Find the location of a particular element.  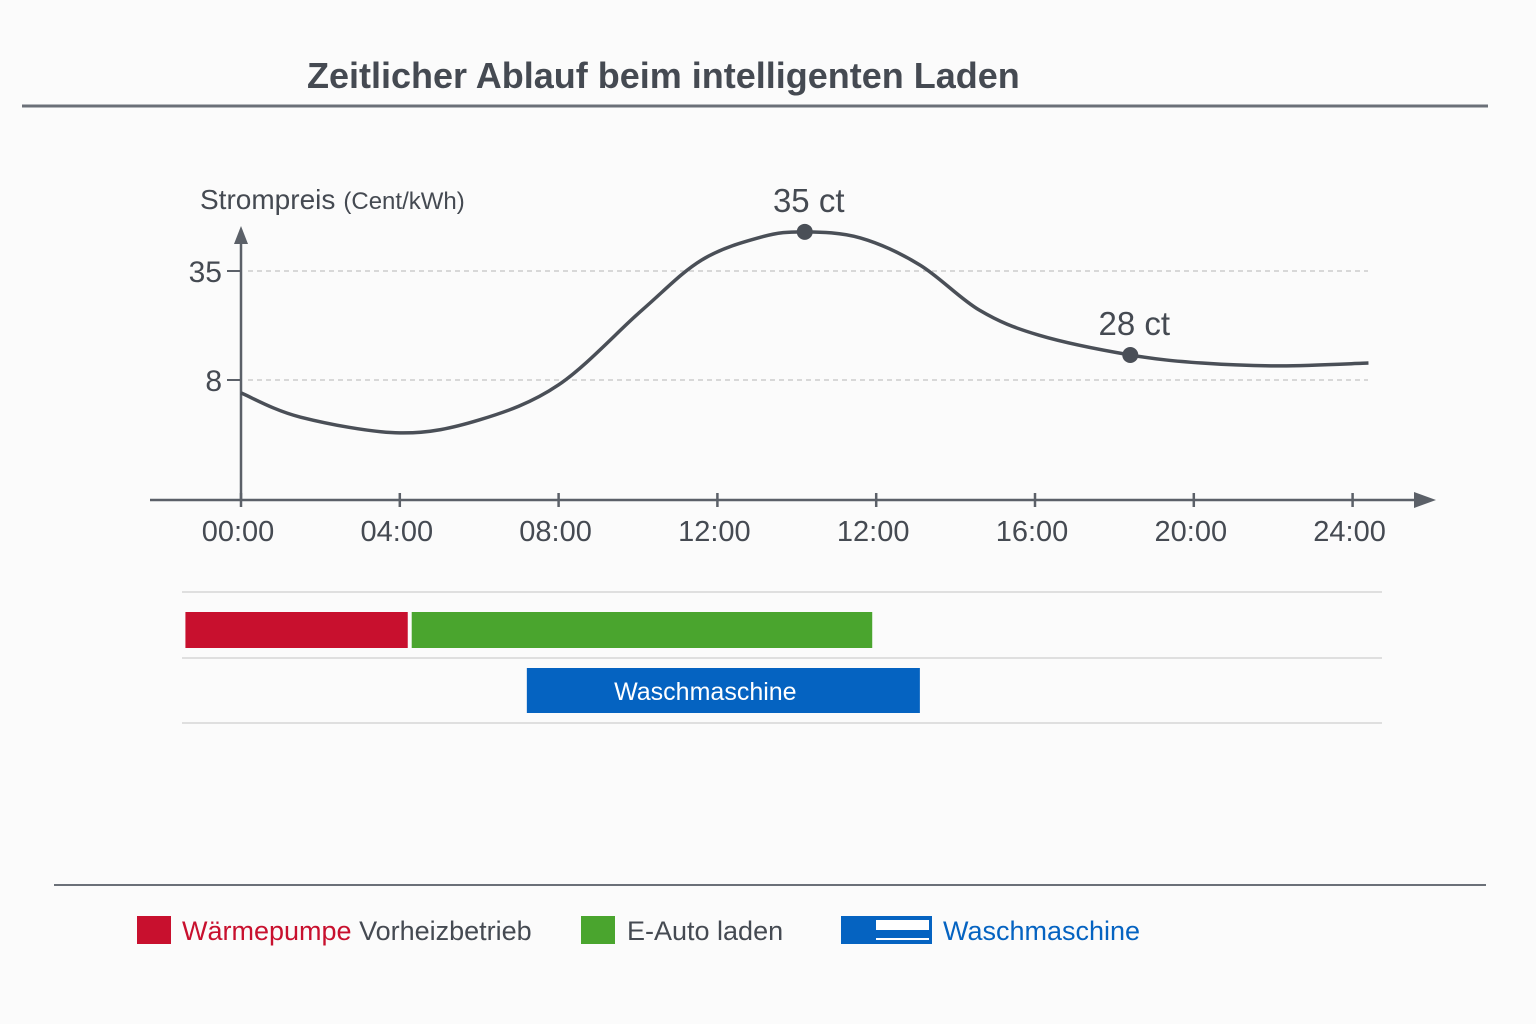

legend-item-ecar: E-Auto laden is located at coordinates (705, 931).